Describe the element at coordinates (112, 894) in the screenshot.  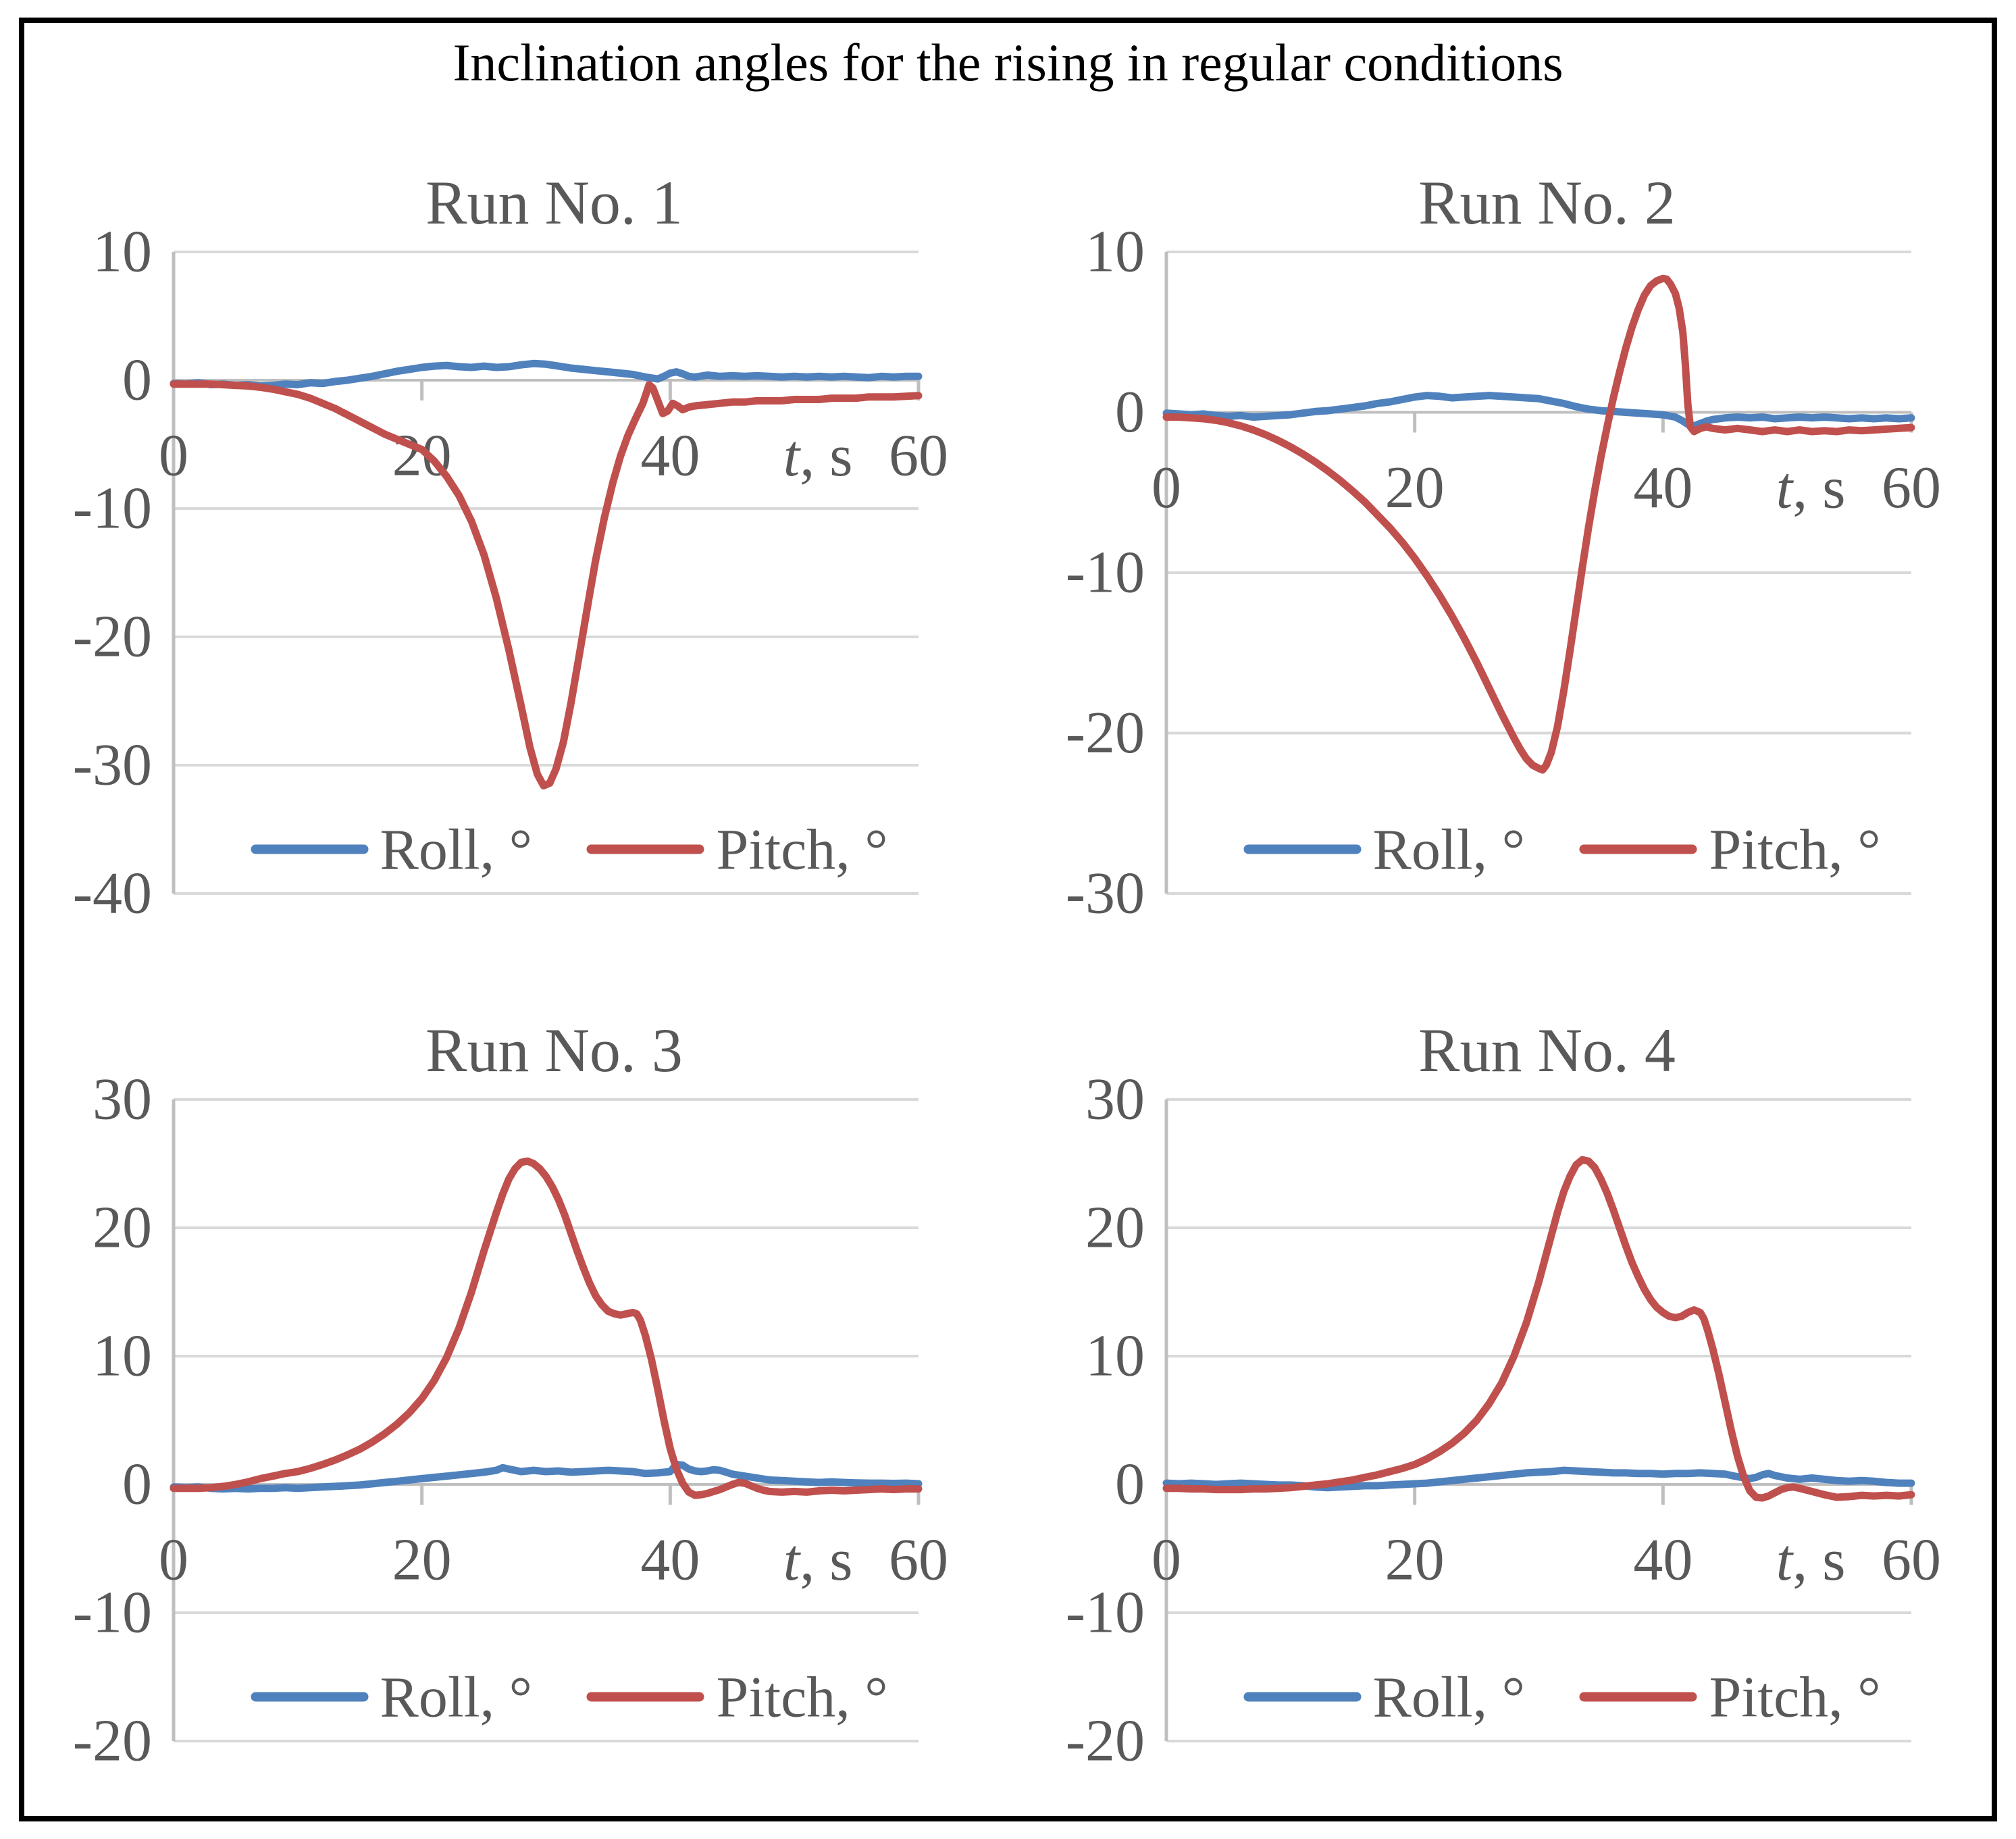
I see `y-tick-label: -40` at that location.